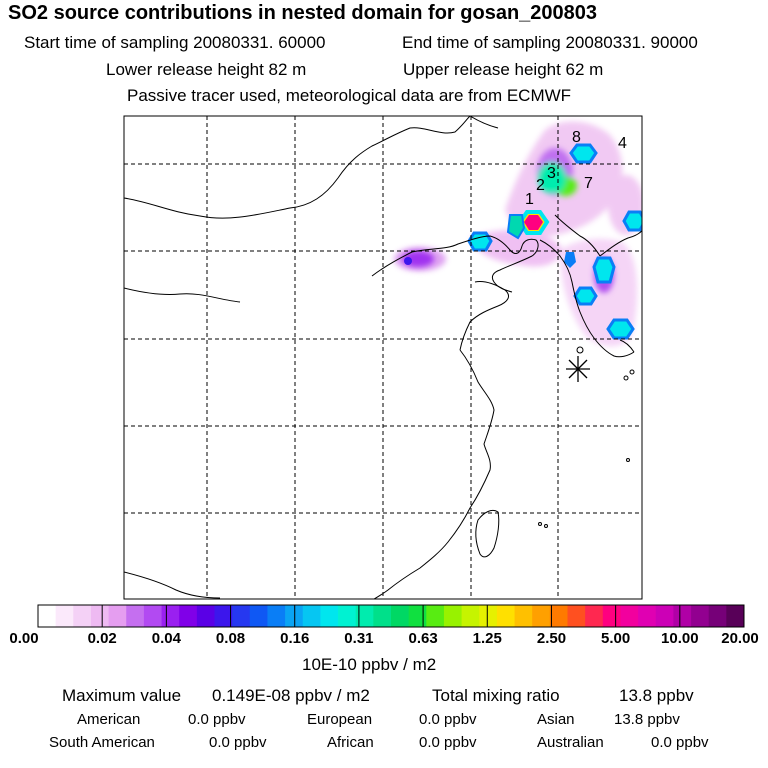 This screenshot has width=768, height=768. Describe the element at coordinates (583, 153) in the screenshot. I see `hotspot-b` at that location.